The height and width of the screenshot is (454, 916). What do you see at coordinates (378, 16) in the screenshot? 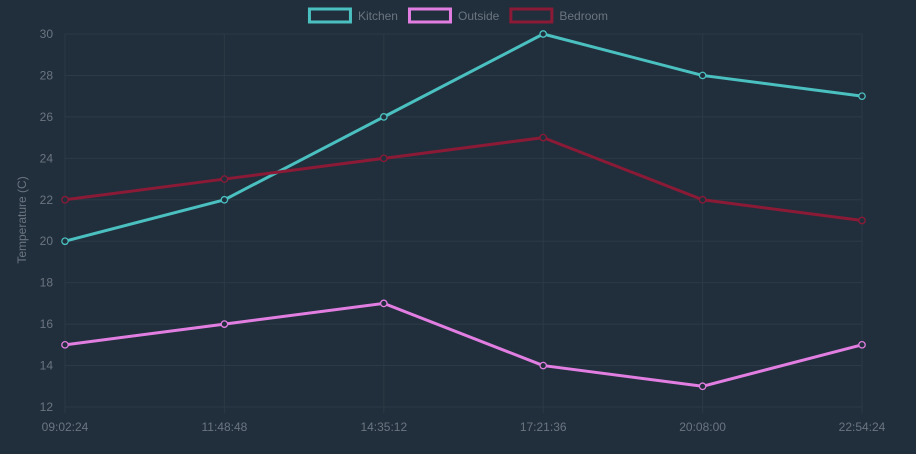
I see `legend-label: Kitchen` at bounding box center [378, 16].